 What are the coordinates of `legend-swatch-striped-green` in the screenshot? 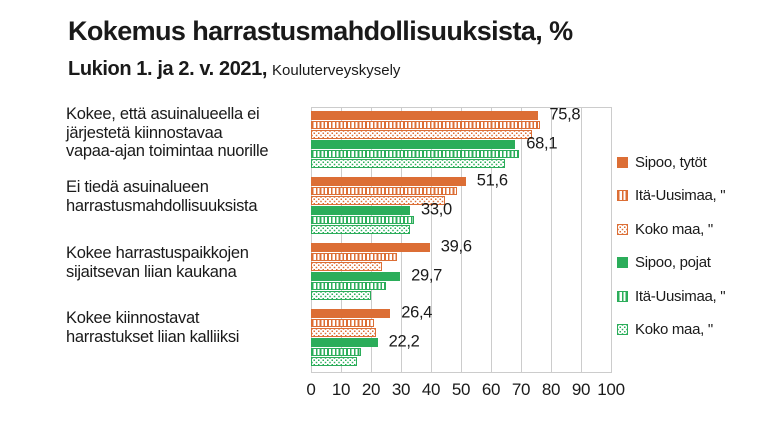 It's located at (622, 296).